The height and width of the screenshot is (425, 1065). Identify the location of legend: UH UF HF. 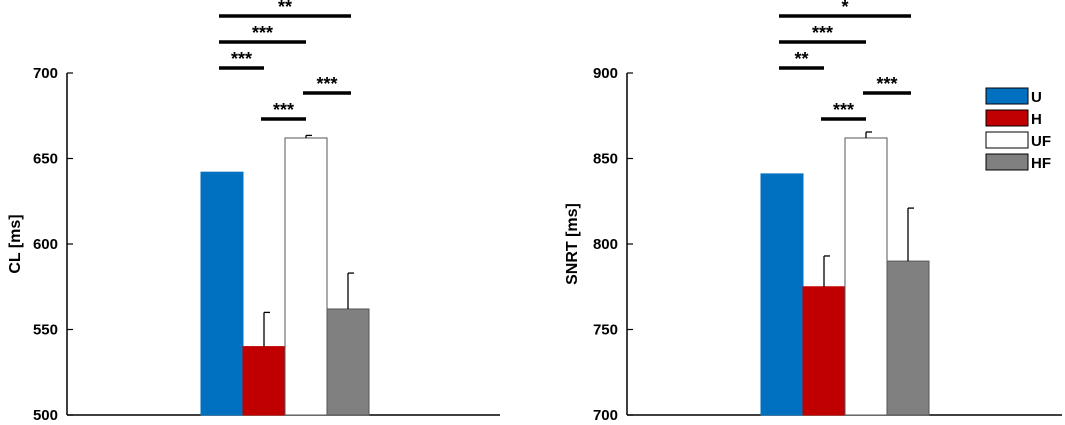
(1018, 129).